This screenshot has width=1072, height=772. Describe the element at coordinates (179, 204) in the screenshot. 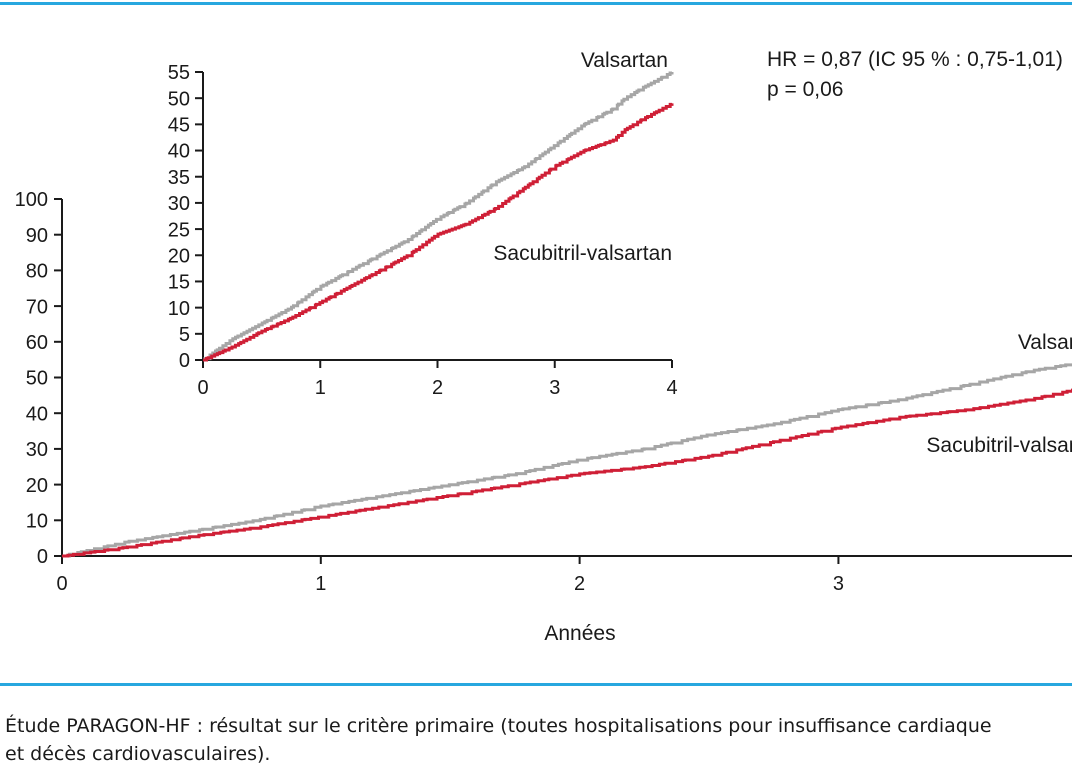

I see `inset-y-tick-label: 30` at that location.